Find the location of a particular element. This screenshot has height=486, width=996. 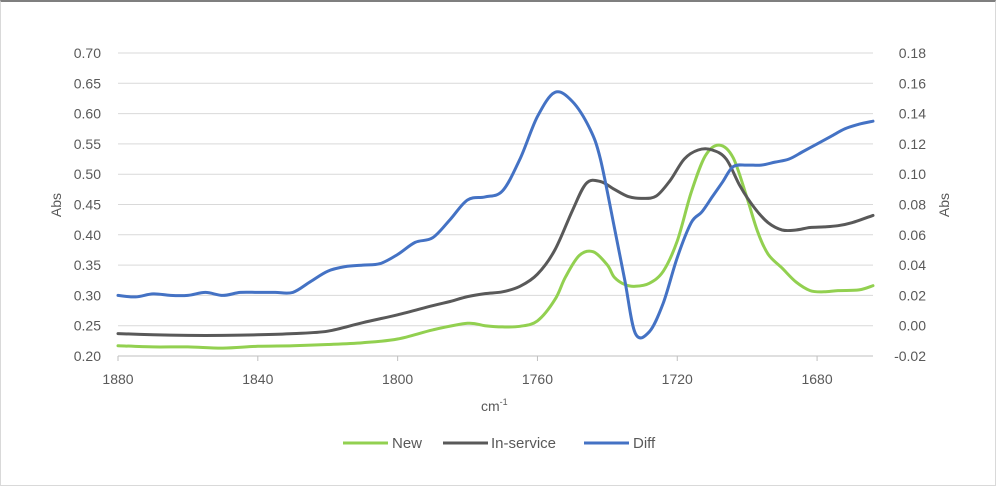

y-axis-right-title: Abs is located at coordinates (944, 205).